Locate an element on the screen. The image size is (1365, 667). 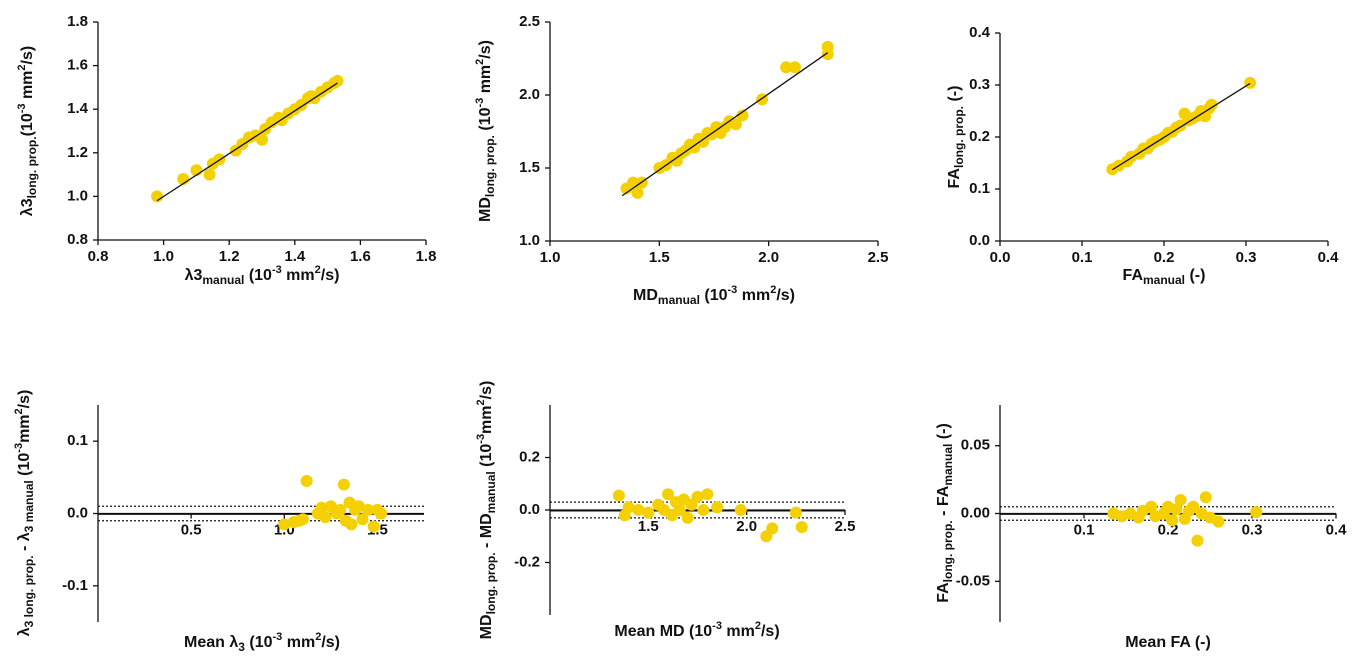
y-axis-label: MDlong. prop. (10-3 mm2/s) is located at coordinates (485, 131).